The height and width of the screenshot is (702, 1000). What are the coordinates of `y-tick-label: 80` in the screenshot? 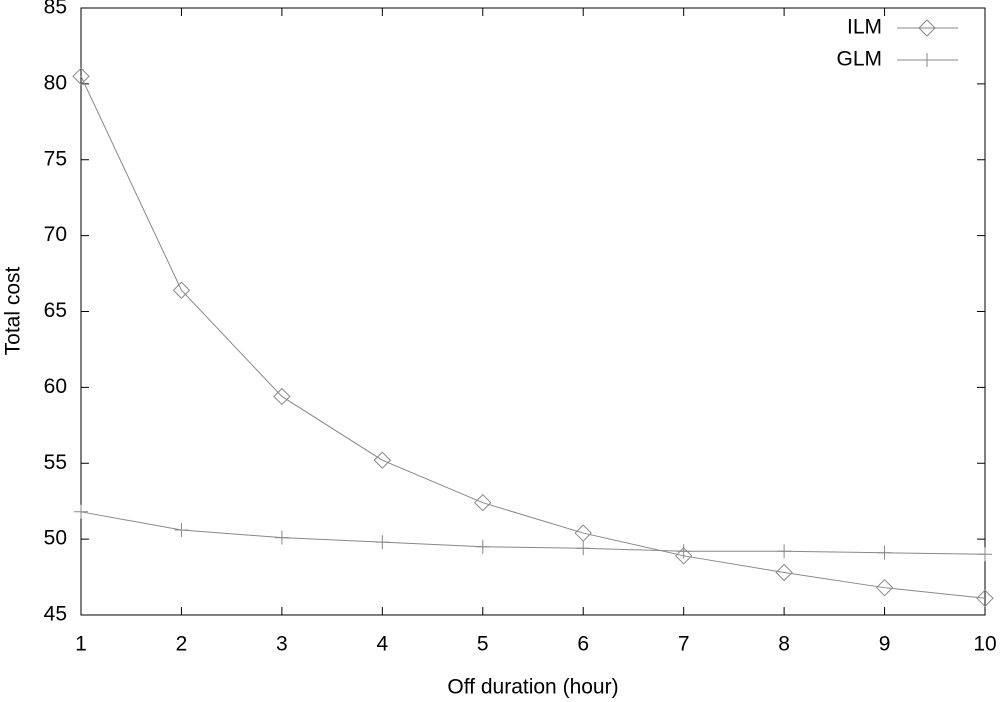 It's located at (55, 82).